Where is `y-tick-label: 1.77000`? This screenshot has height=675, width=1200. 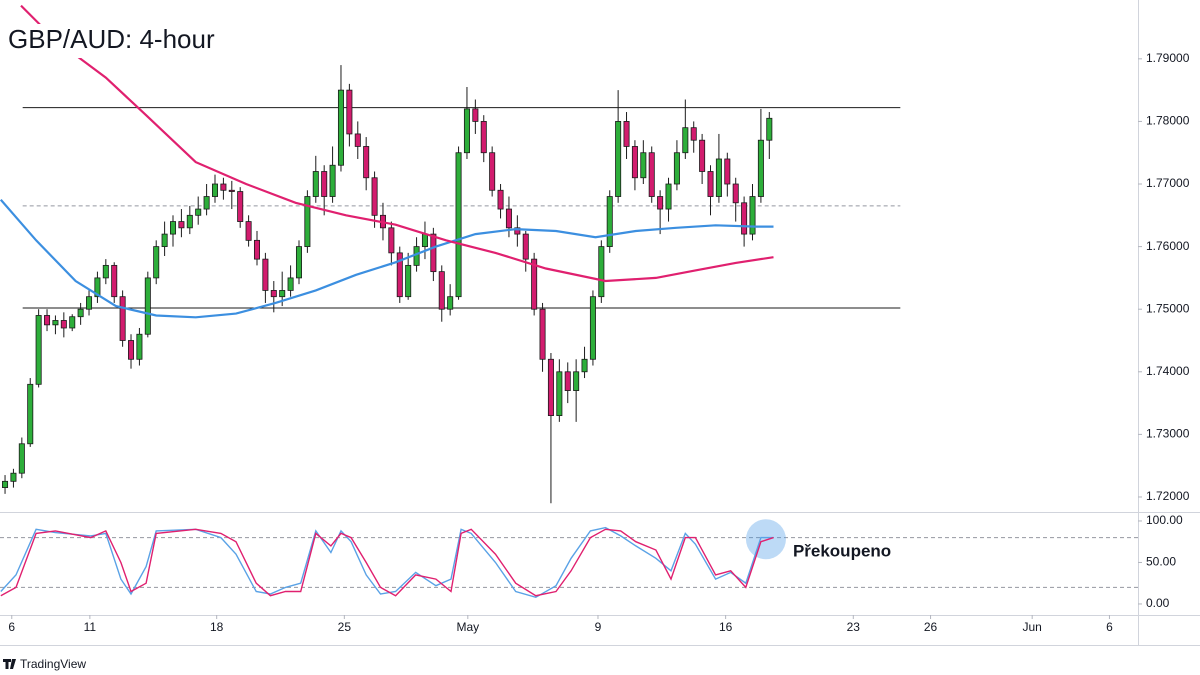 y-tick-label: 1.77000 is located at coordinates (1168, 183).